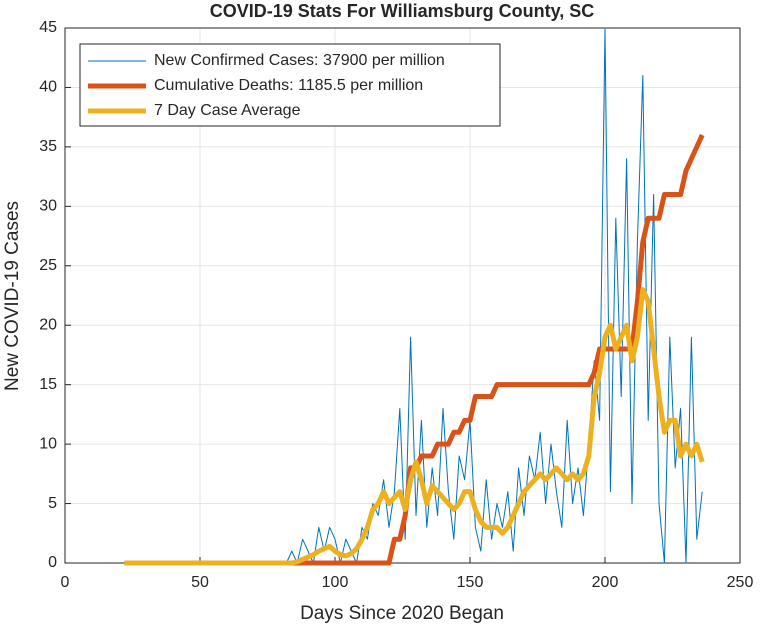 This screenshot has height=630, width=761. What do you see at coordinates (605, 582) in the screenshot?
I see `x-tick-label: 200` at bounding box center [605, 582].